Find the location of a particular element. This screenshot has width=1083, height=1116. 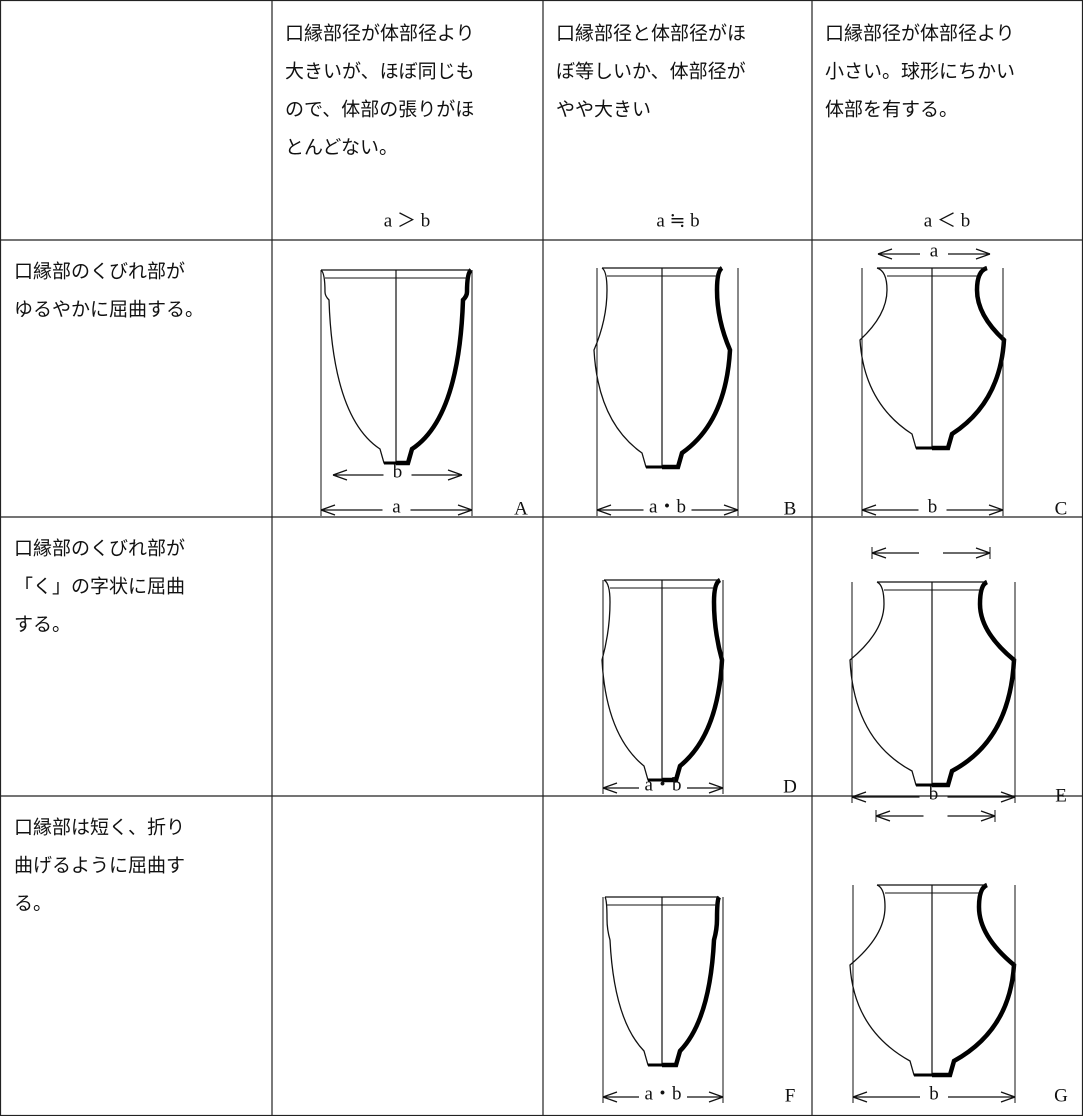

header-text: 小さい。球形にちかい is located at coordinates (920, 71).